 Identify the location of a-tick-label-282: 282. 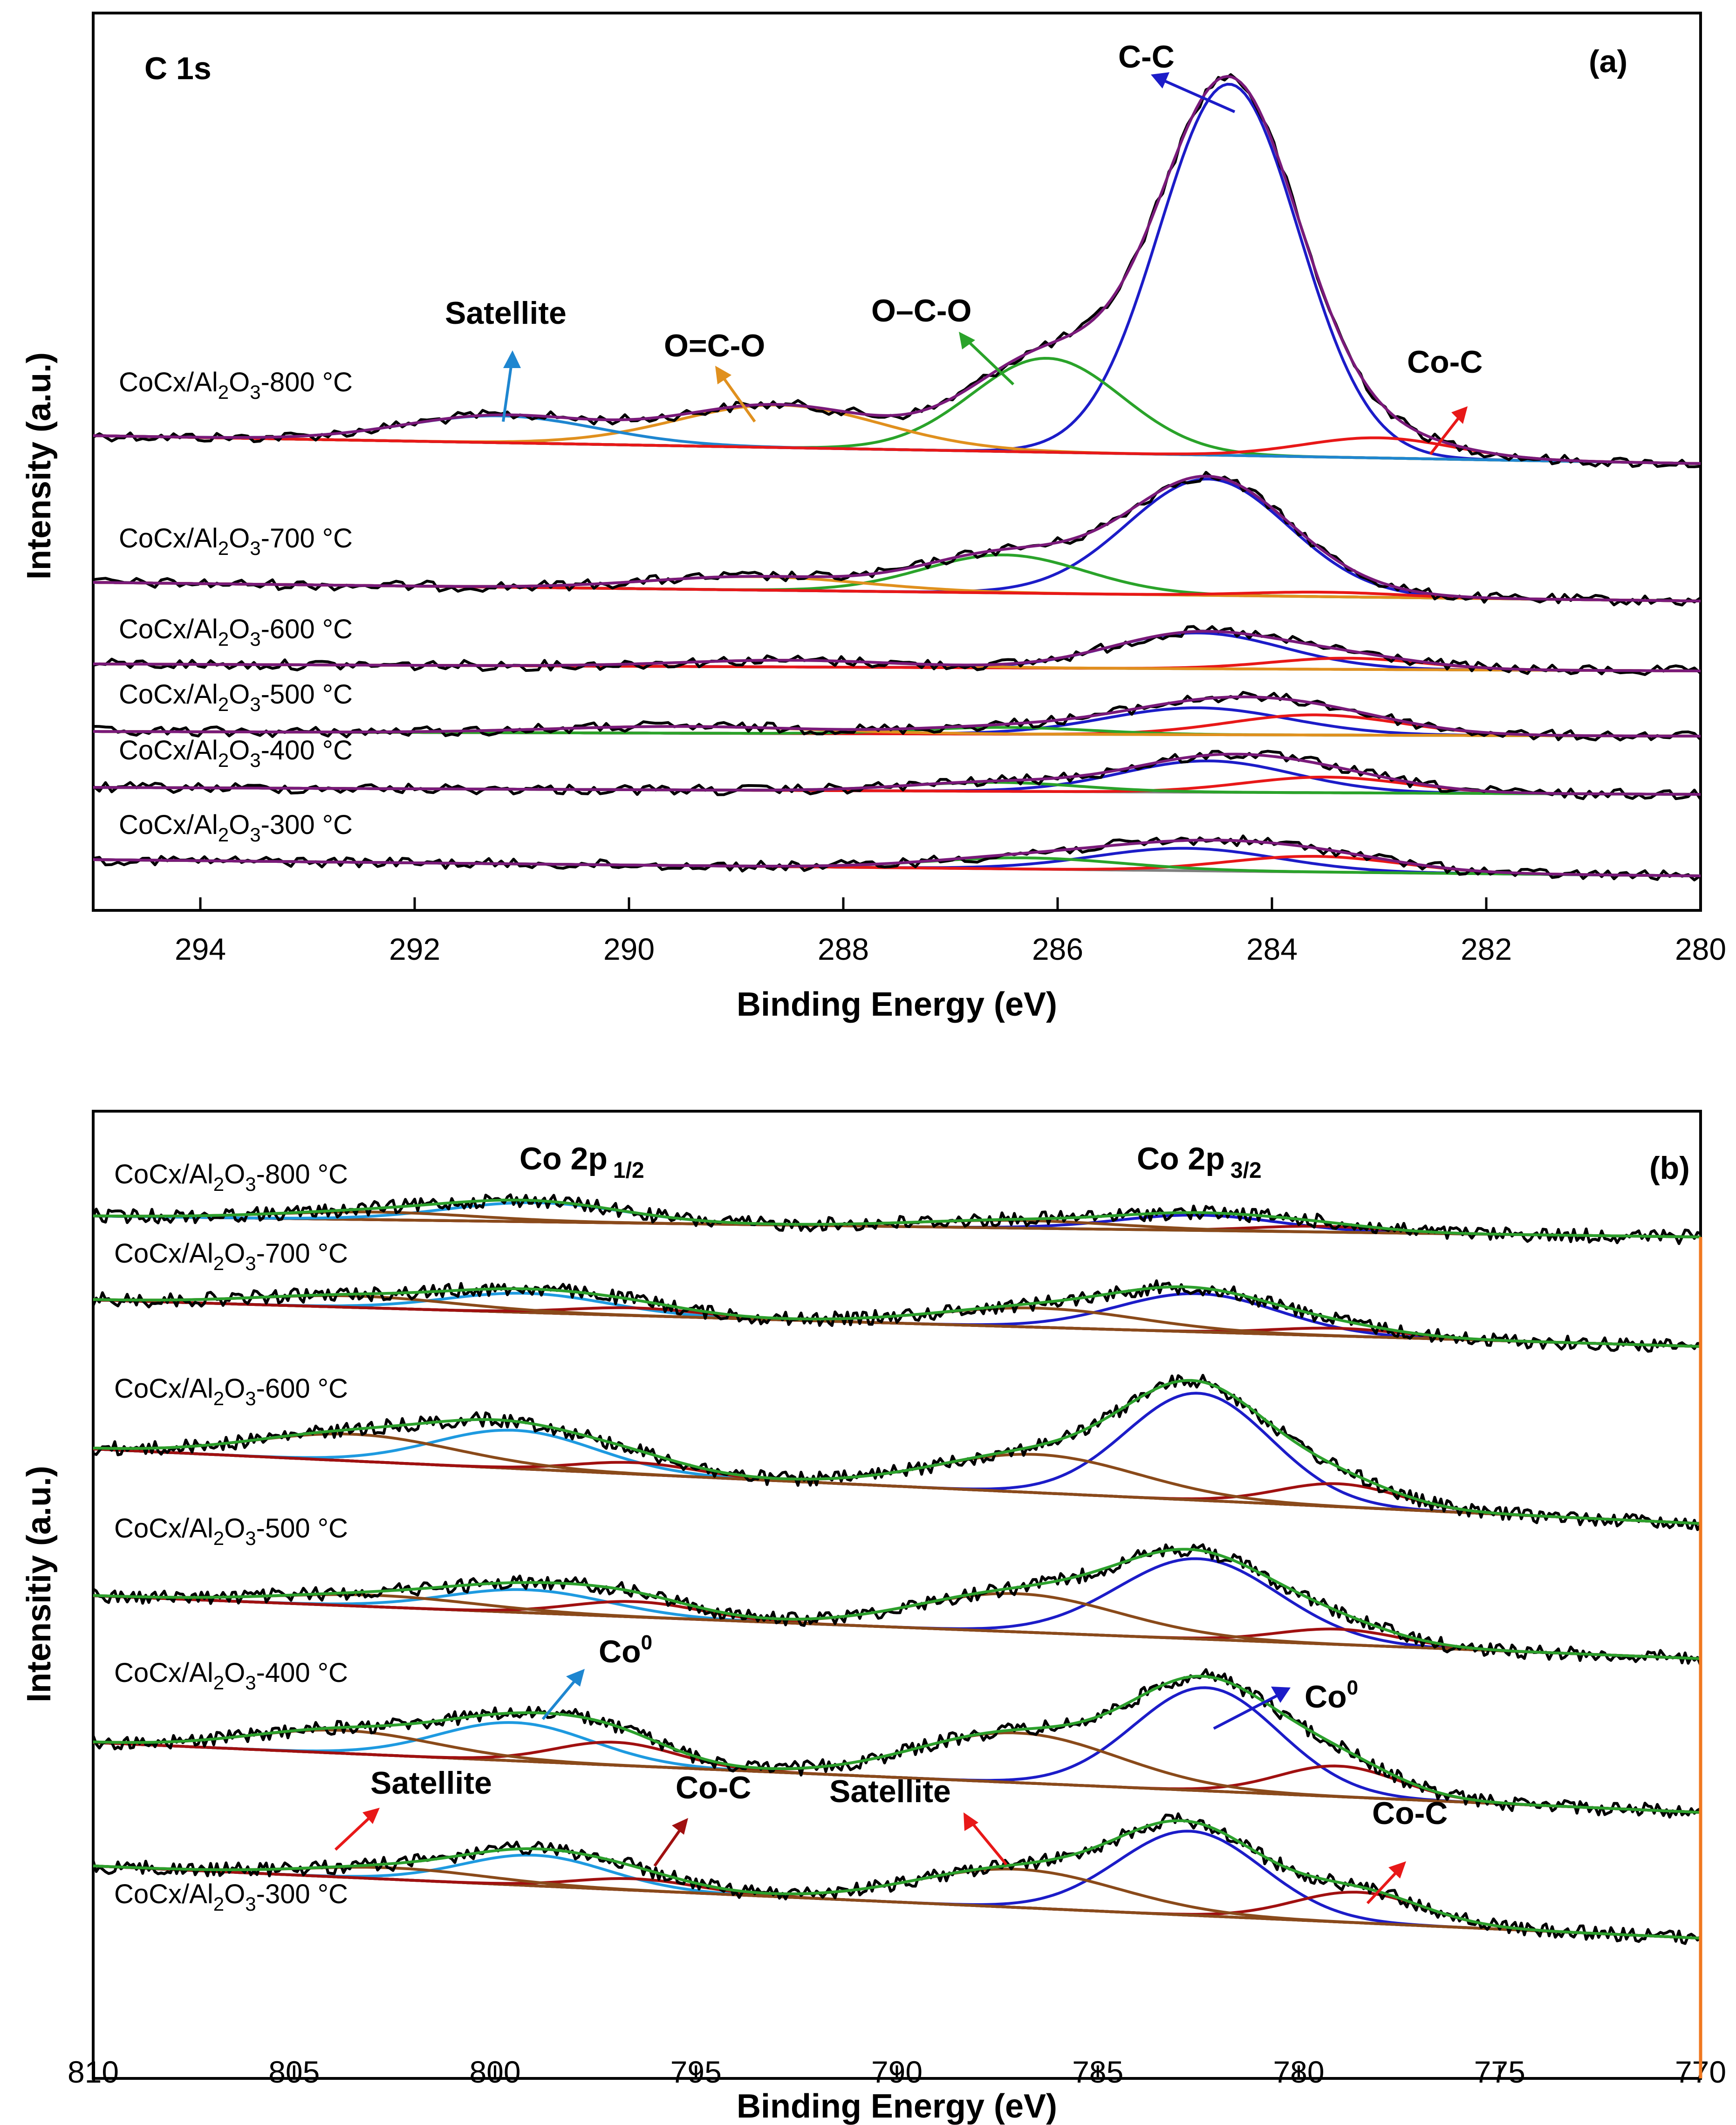
(1486, 949).